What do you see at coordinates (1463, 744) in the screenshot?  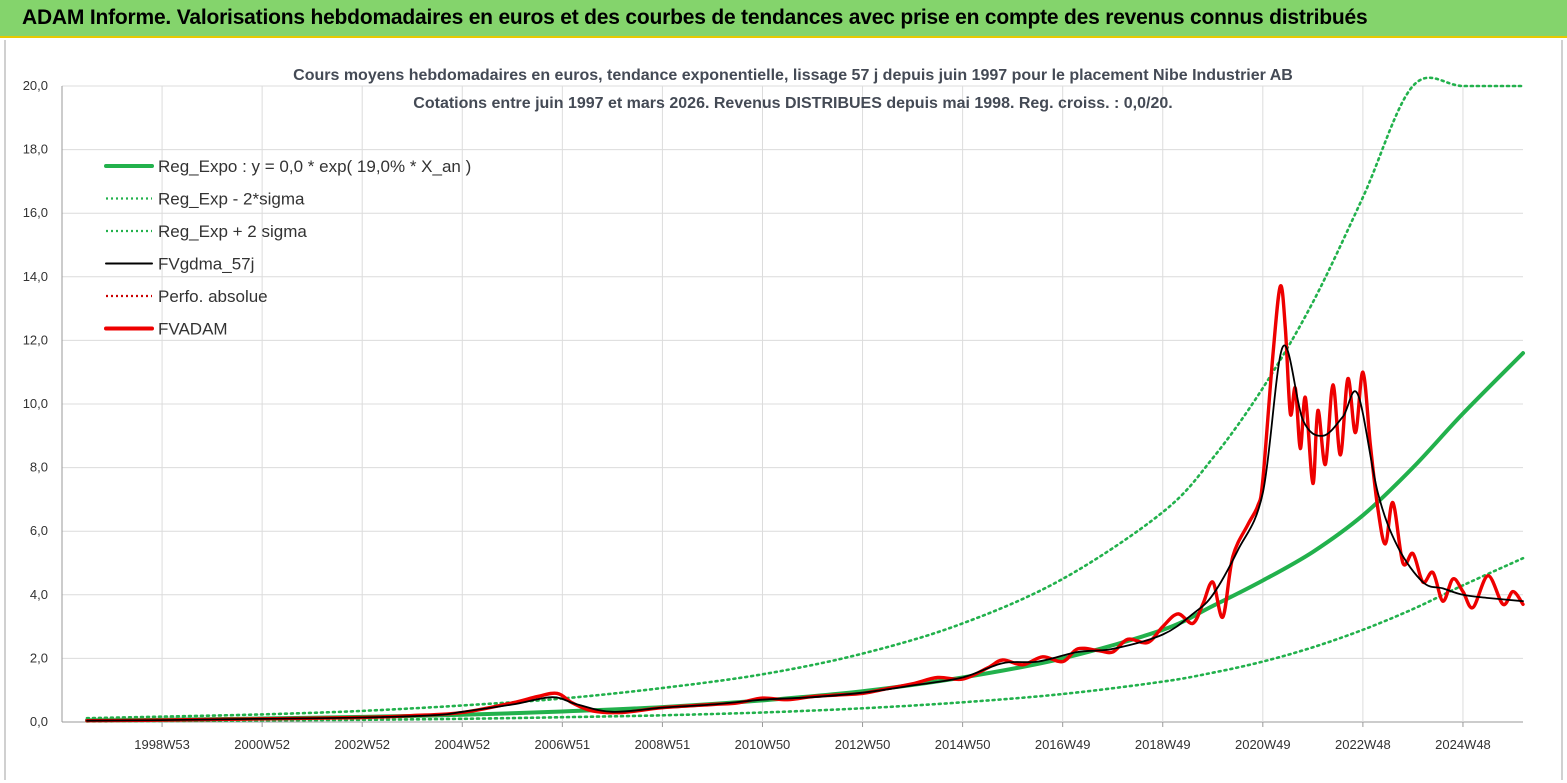 I see `x-tick-label: 2024W48` at bounding box center [1463, 744].